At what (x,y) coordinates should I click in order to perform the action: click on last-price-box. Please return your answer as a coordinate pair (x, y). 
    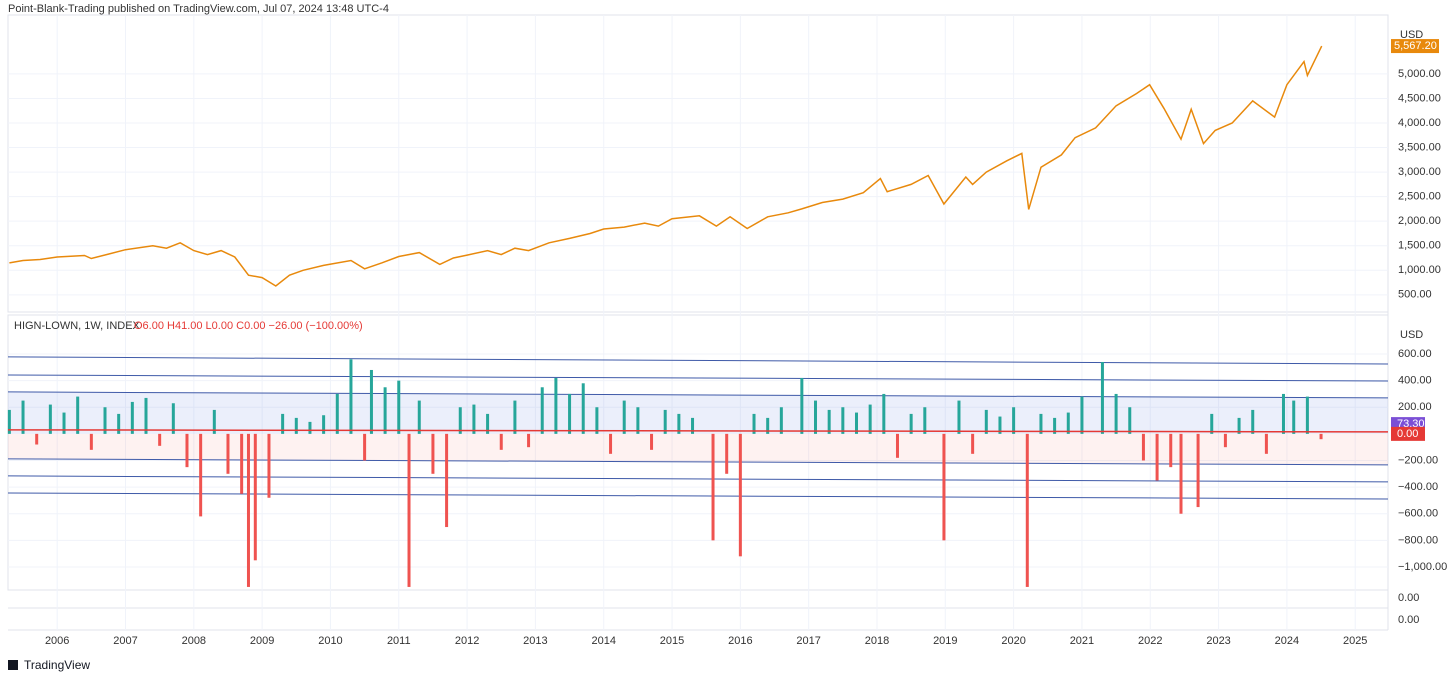
    Looking at the image, I should click on (1415, 46).